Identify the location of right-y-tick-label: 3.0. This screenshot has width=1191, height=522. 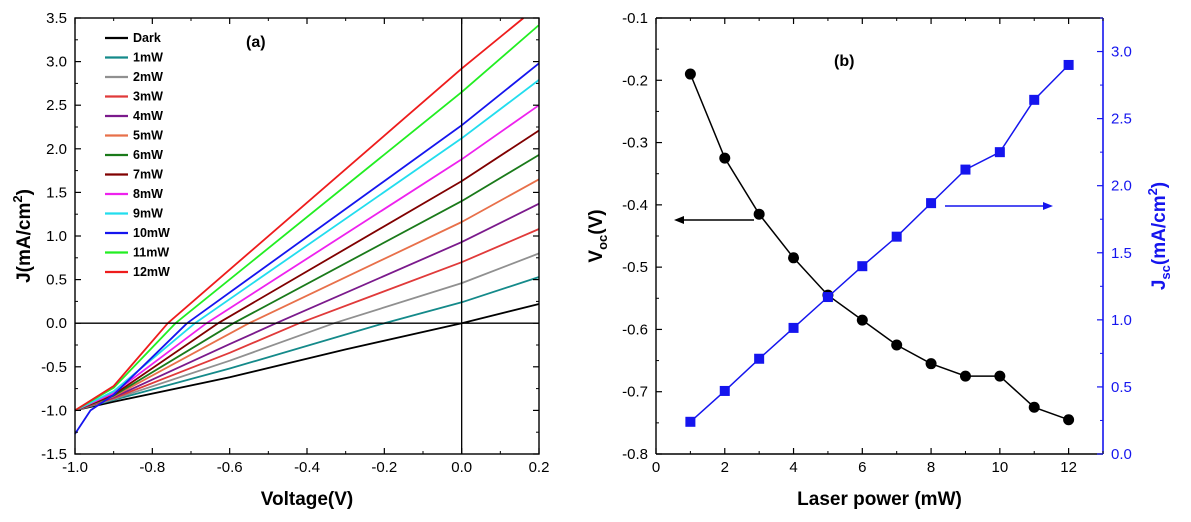
(1121, 52).